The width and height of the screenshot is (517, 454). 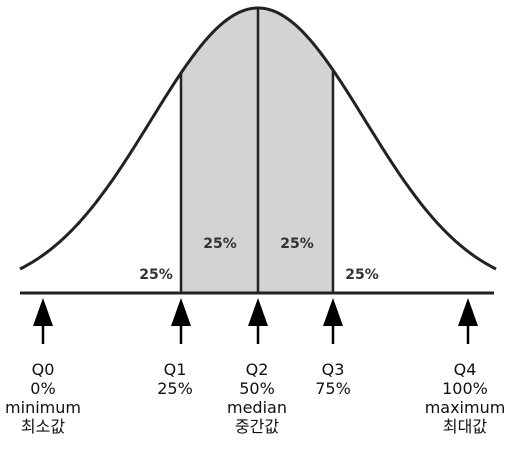 What do you see at coordinates (257, 388) in the screenshot?
I see `q2-percent: 50%` at bounding box center [257, 388].